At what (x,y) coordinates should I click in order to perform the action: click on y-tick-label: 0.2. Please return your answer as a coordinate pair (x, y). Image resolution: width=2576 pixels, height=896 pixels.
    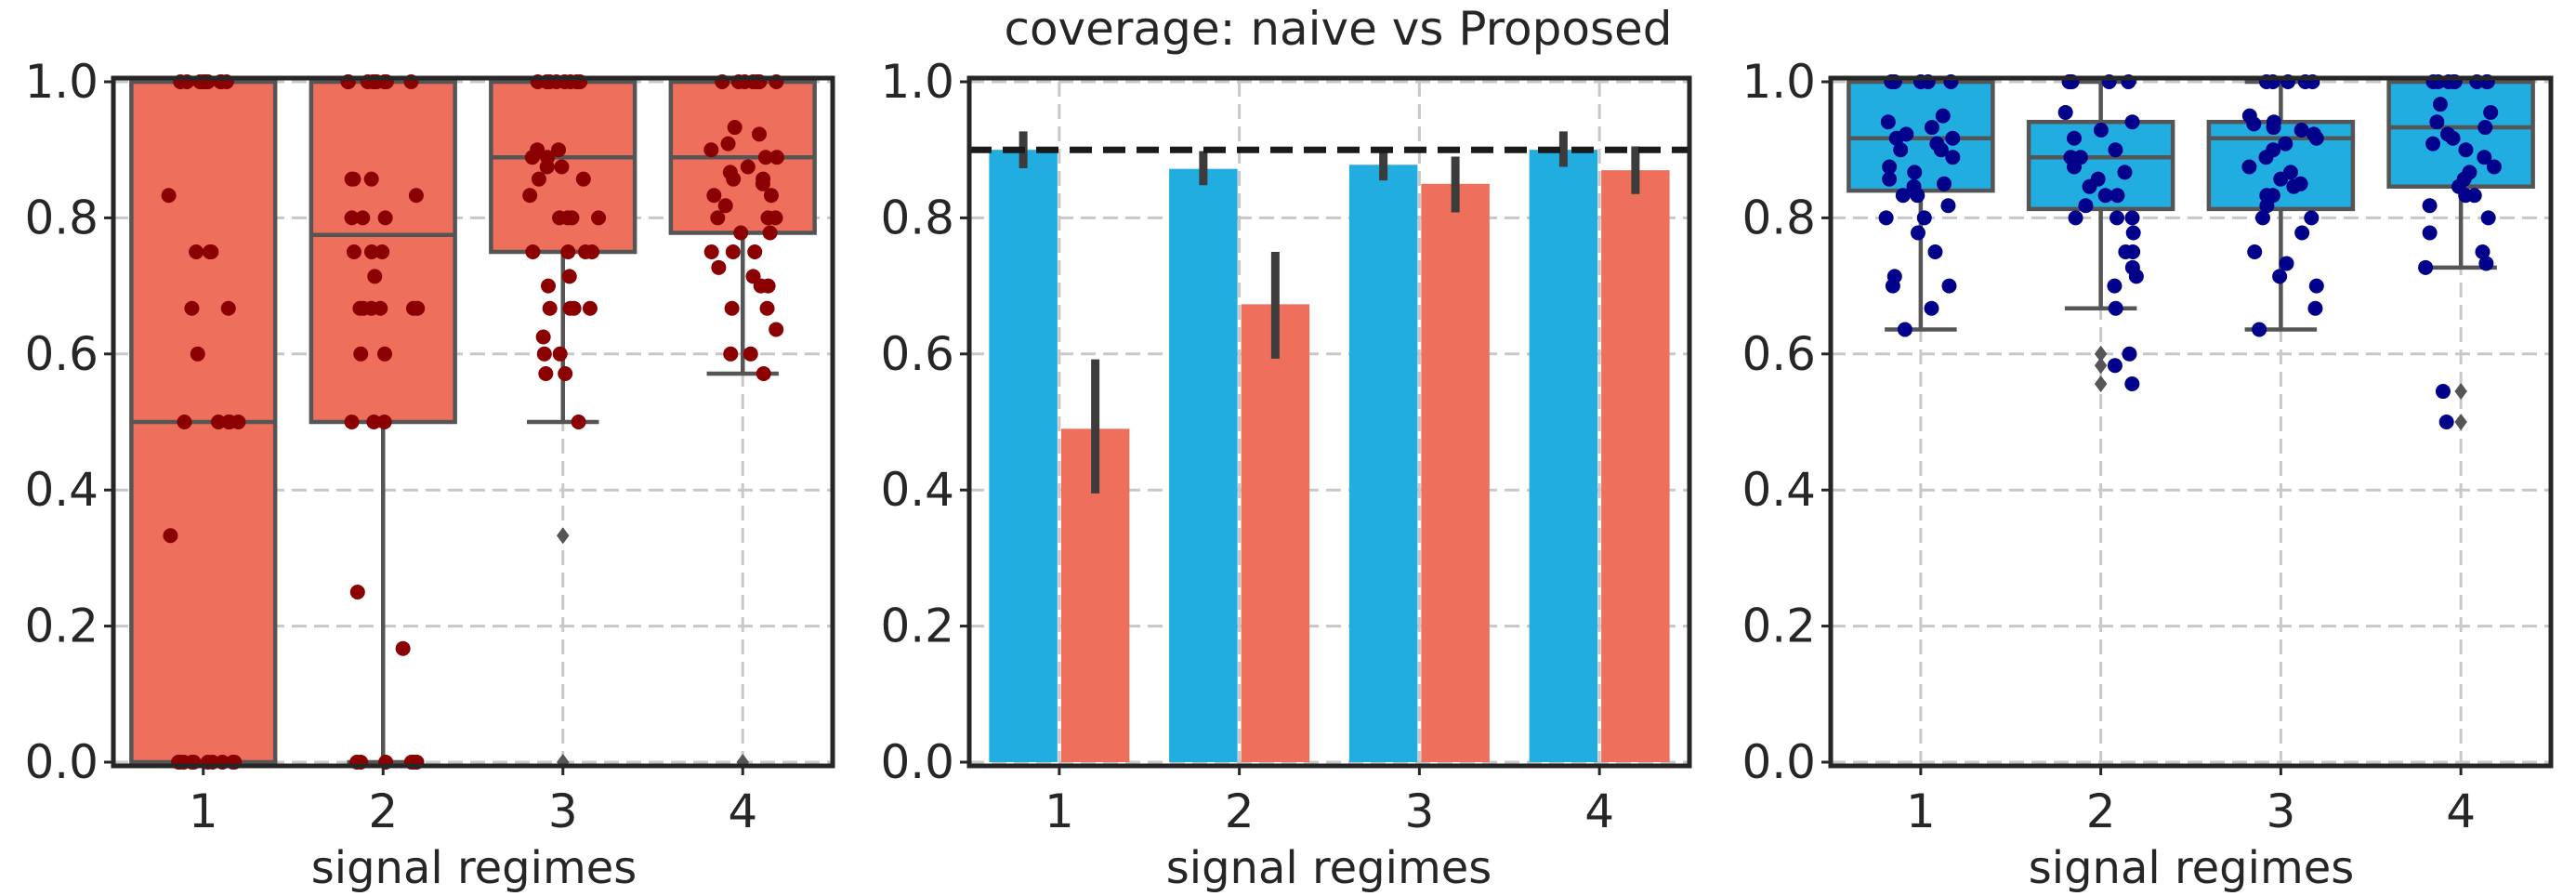
    Looking at the image, I should click on (917, 626).